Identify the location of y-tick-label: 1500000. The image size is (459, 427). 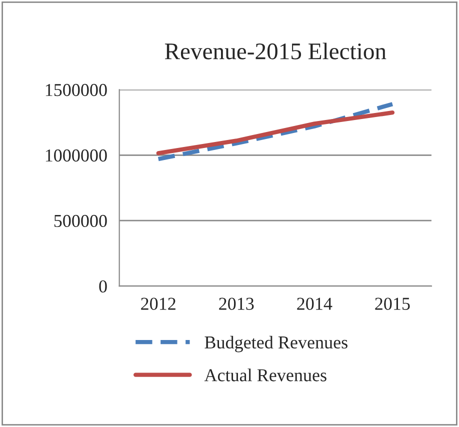
(76, 90).